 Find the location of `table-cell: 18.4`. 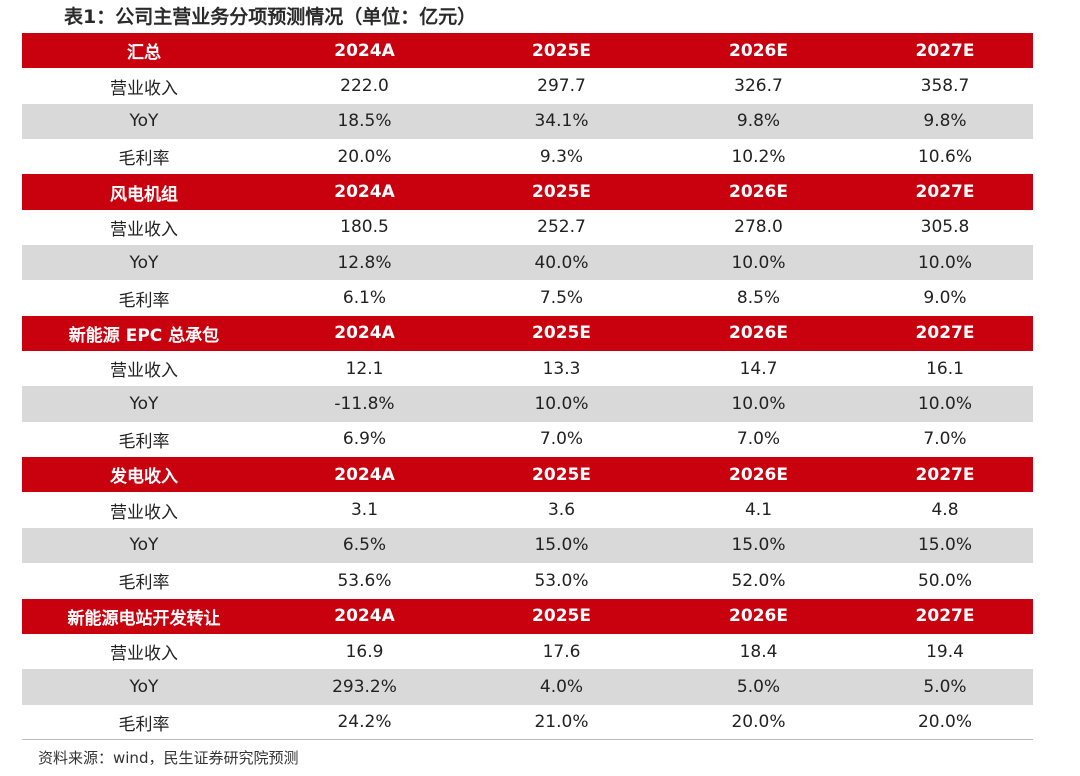

table-cell: 18.4 is located at coordinates (758, 651).